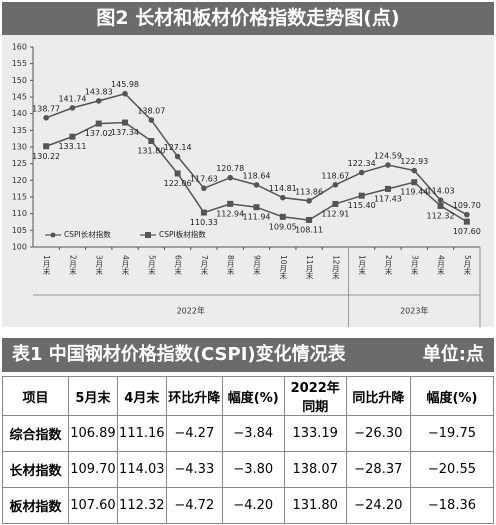 The height and width of the screenshot is (525, 496). Describe the element at coordinates (283, 226) in the screenshot. I see `data-label: 109.05` at that location.